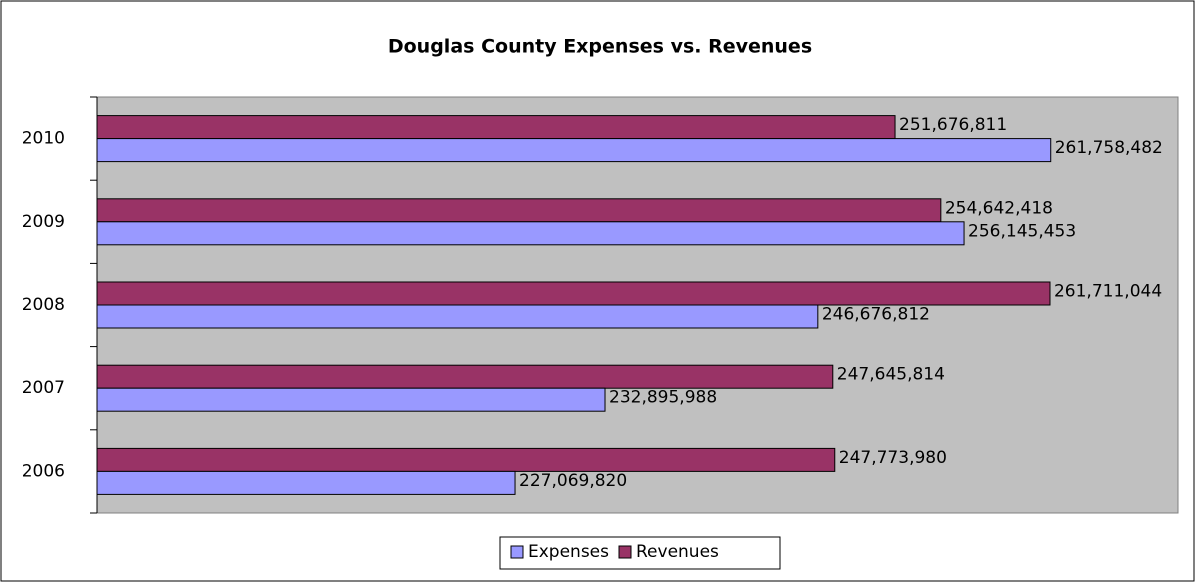  Describe the element at coordinates (43, 139) in the screenshot. I see `y-tick-label: 2010` at that location.